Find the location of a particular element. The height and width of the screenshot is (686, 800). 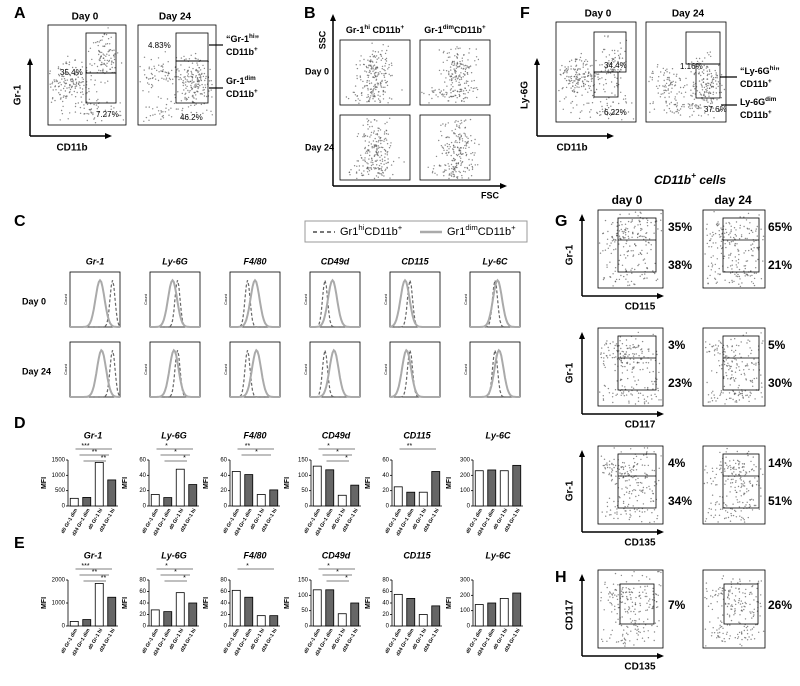

text-part: CD11b is located at coordinates (754, 115).